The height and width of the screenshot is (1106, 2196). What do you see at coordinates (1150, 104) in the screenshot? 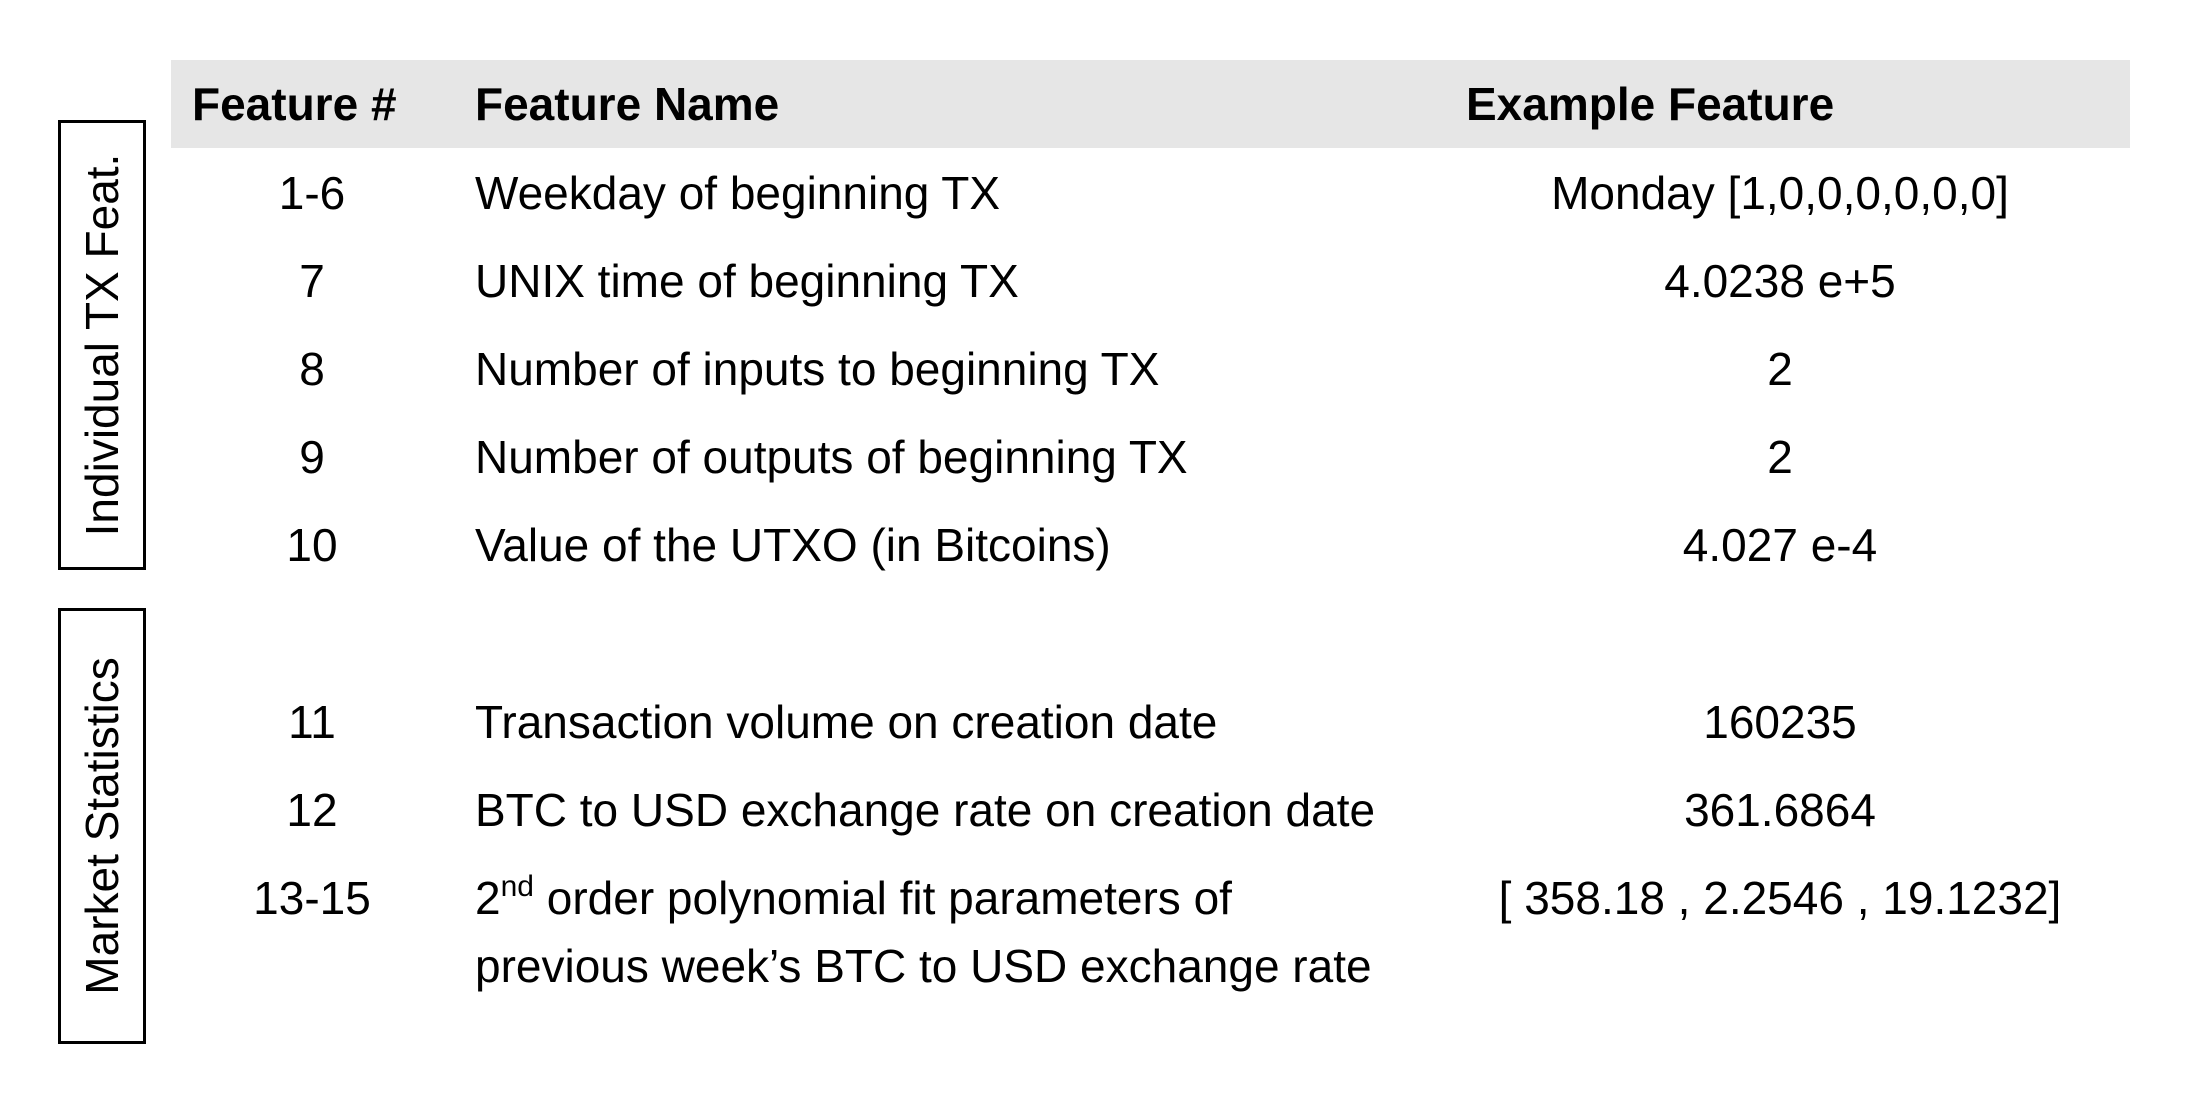
I see `table-header` at bounding box center [1150, 104].